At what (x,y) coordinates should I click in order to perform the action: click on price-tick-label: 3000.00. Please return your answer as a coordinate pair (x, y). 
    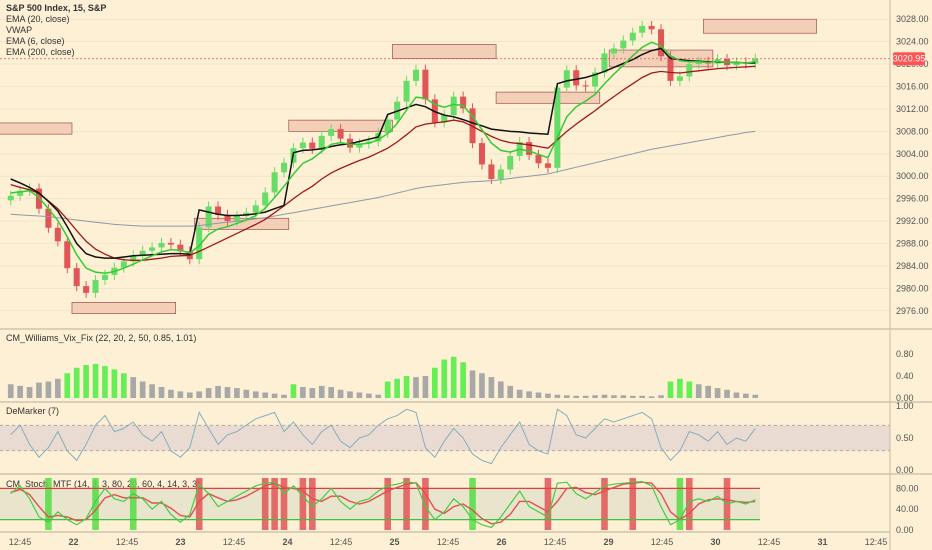
    Looking at the image, I should click on (912, 176).